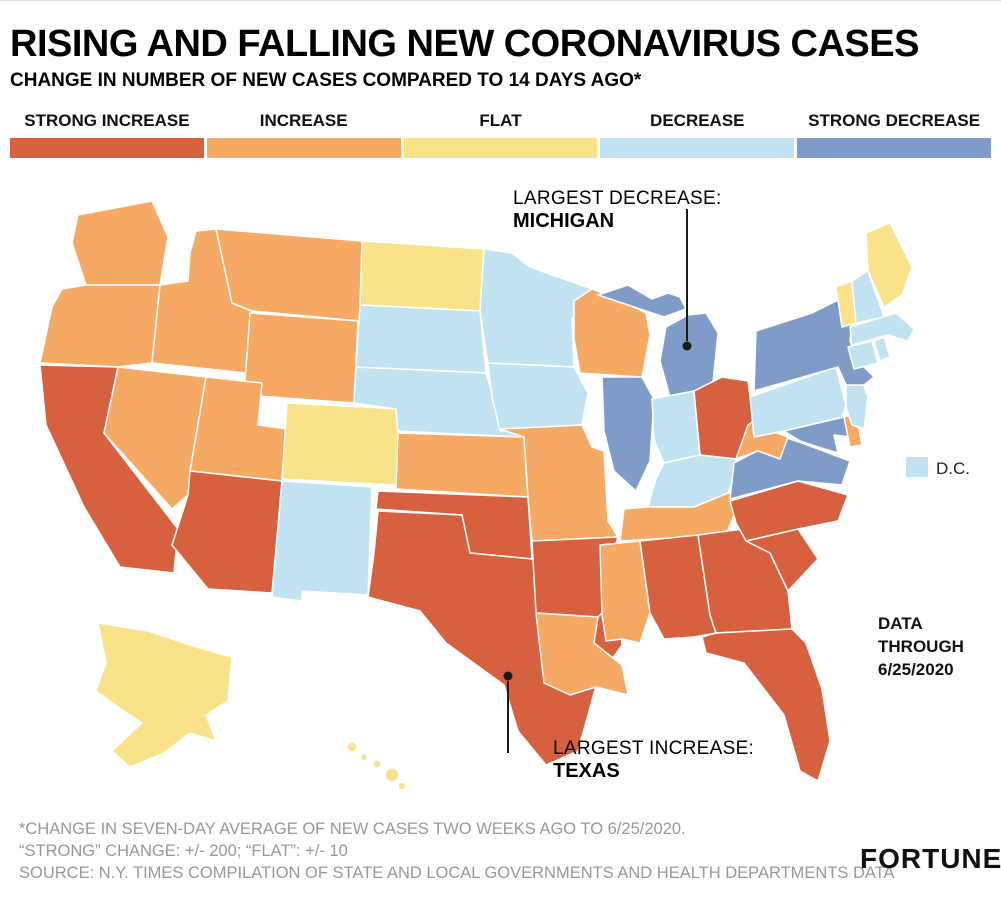  Describe the element at coordinates (889, 265) in the screenshot. I see `state-maine` at that location.